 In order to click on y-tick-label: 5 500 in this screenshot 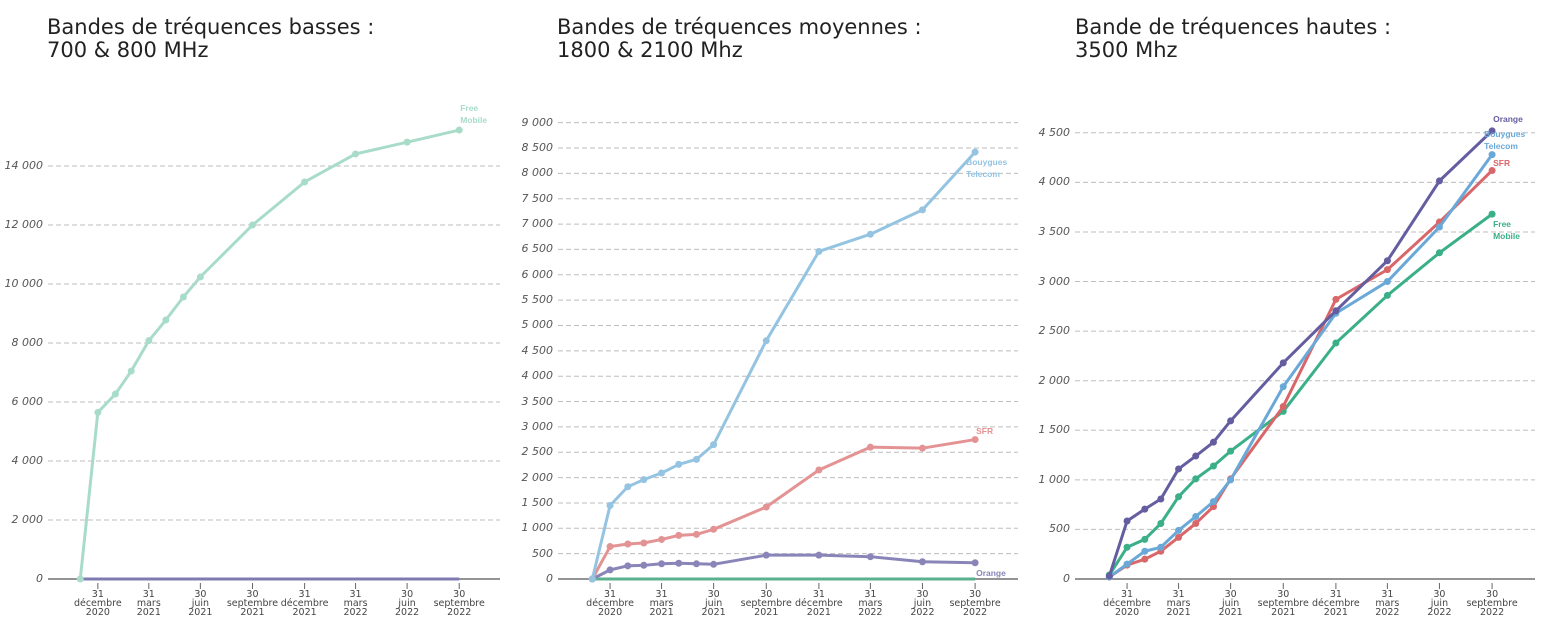, I will do `click(537, 300)`.